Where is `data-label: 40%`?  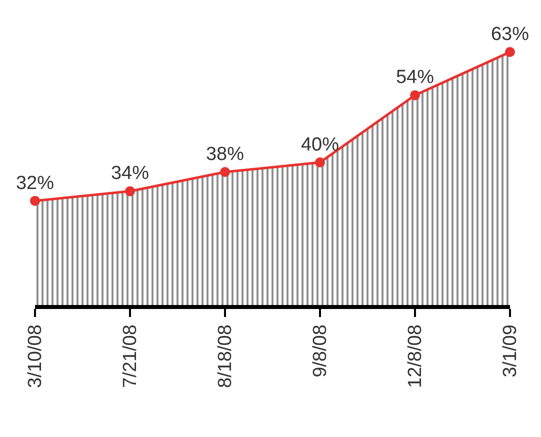 data-label: 40% is located at coordinates (320, 145).